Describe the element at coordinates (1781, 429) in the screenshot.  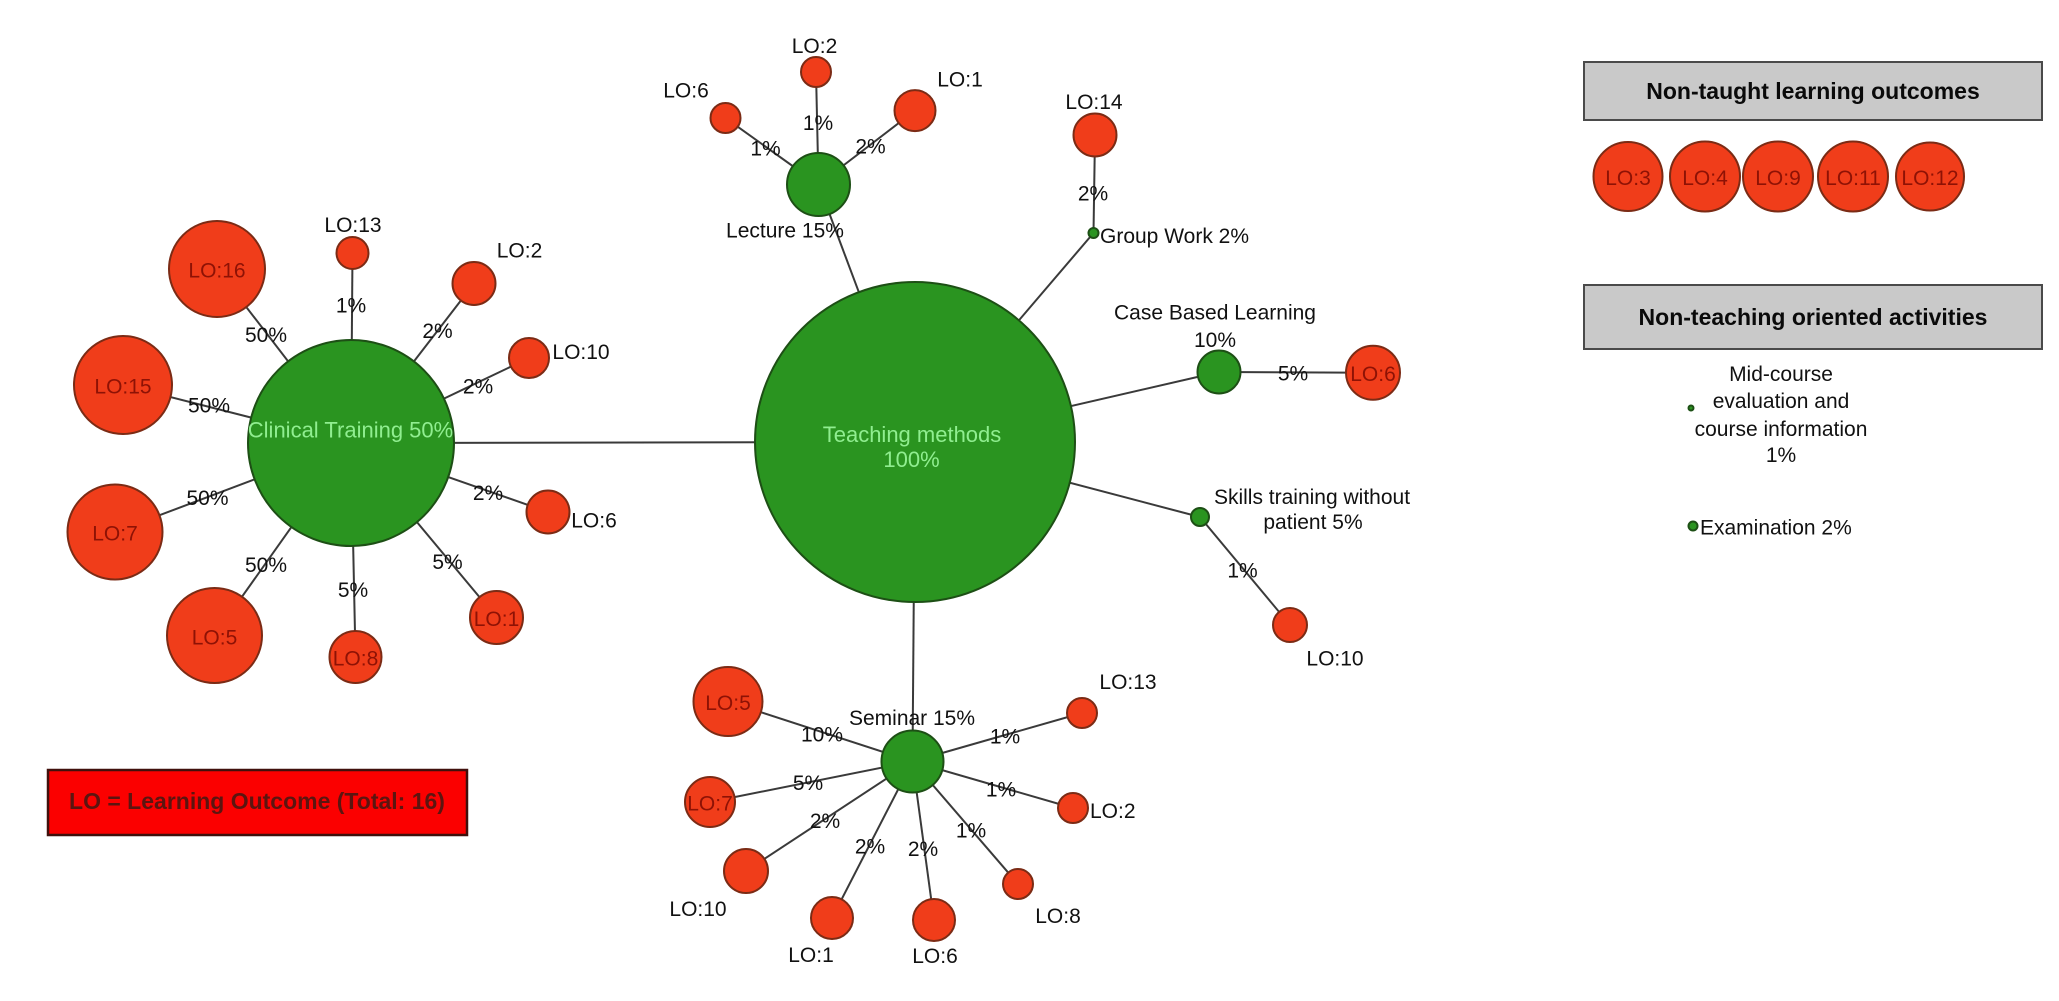
I see `svg-text: course information` at that location.